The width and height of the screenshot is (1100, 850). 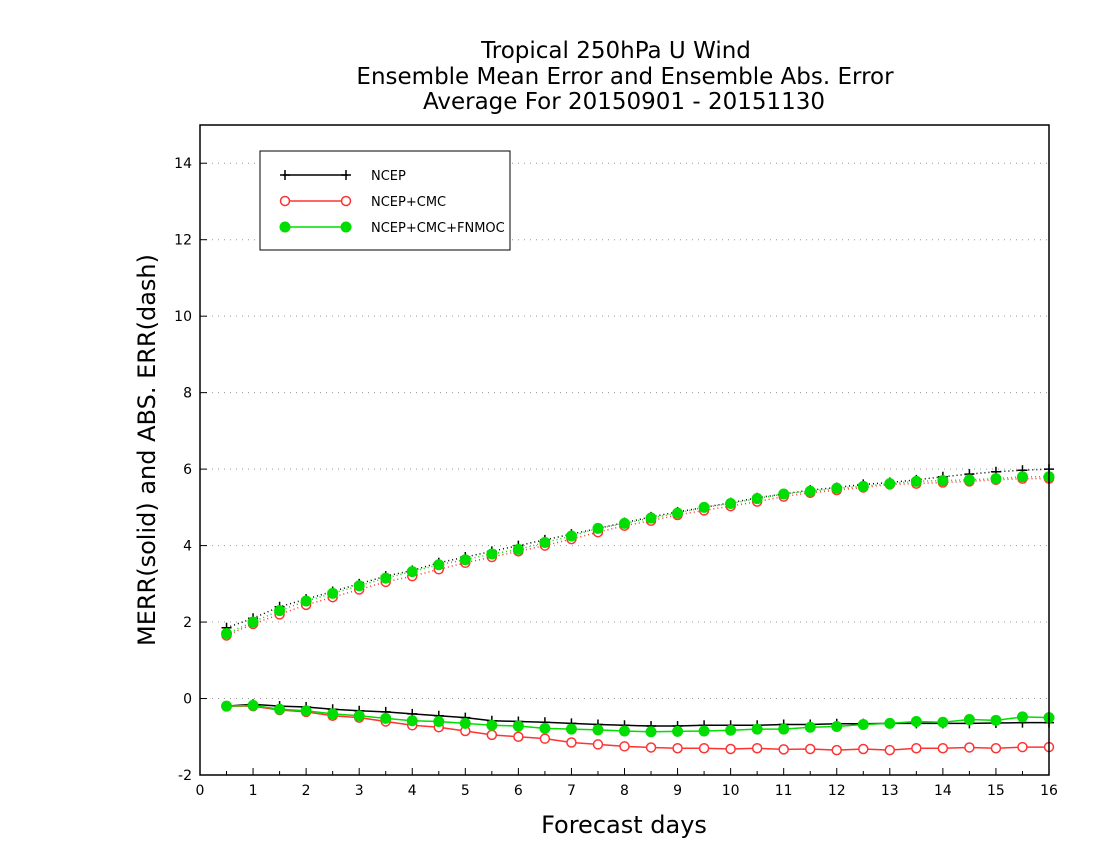 I want to click on y-tick-label: 6, so click(x=187, y=470).